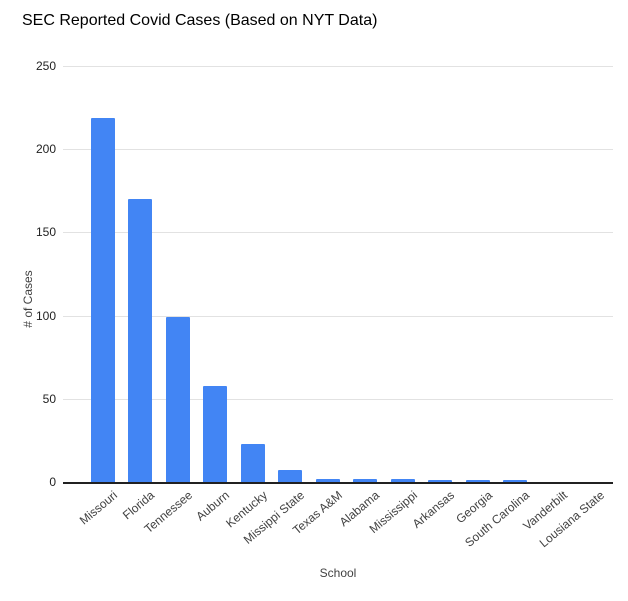  I want to click on y-tick-label: 0, so click(52, 482).